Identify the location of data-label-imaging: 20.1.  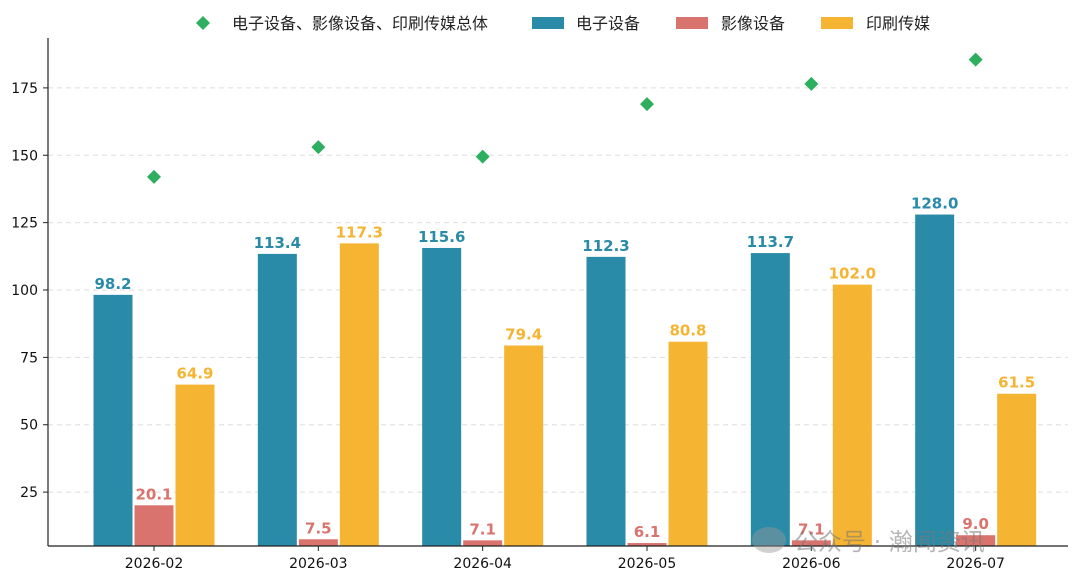
(153, 494).